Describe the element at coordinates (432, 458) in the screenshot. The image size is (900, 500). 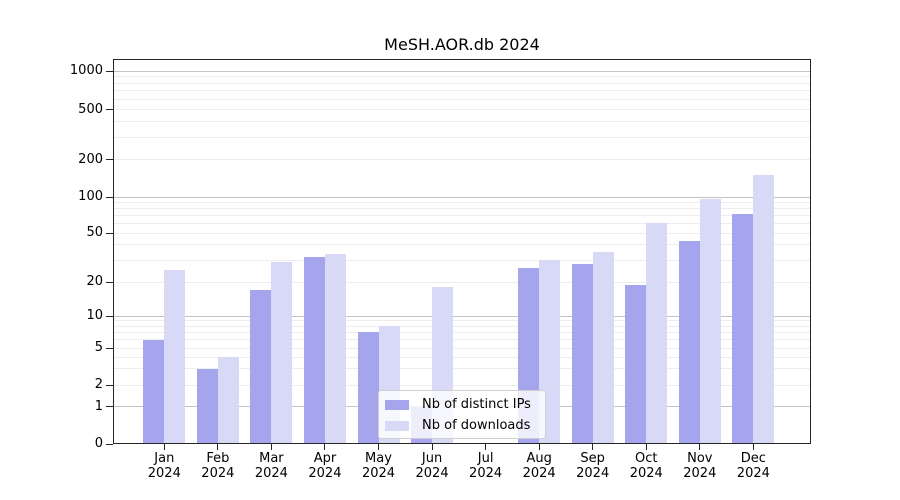
I see `x-tick-month: Jun` at that location.